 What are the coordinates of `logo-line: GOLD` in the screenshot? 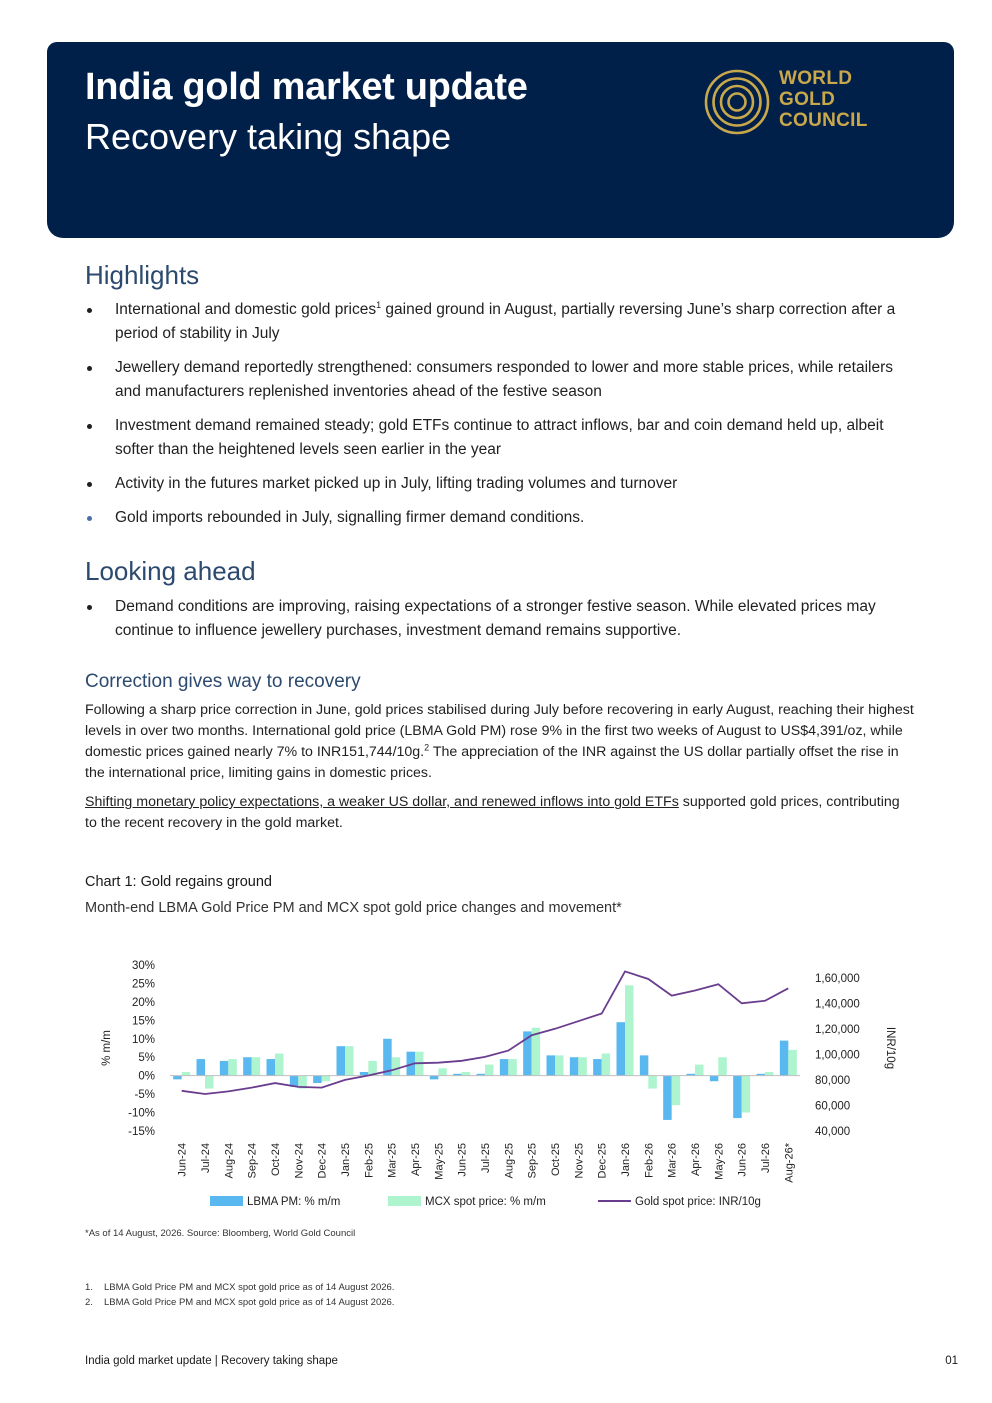 It's located at (807, 99).